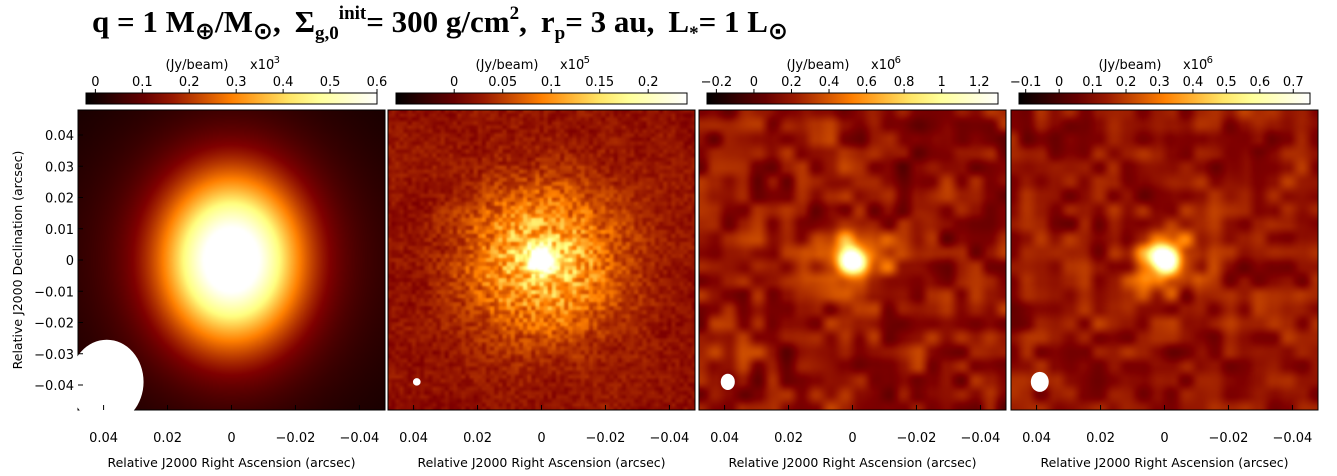 This screenshot has width=1337, height=476. What do you see at coordinates (143, 21) in the screenshot?
I see `title-q: q = 1 M` at bounding box center [143, 21].